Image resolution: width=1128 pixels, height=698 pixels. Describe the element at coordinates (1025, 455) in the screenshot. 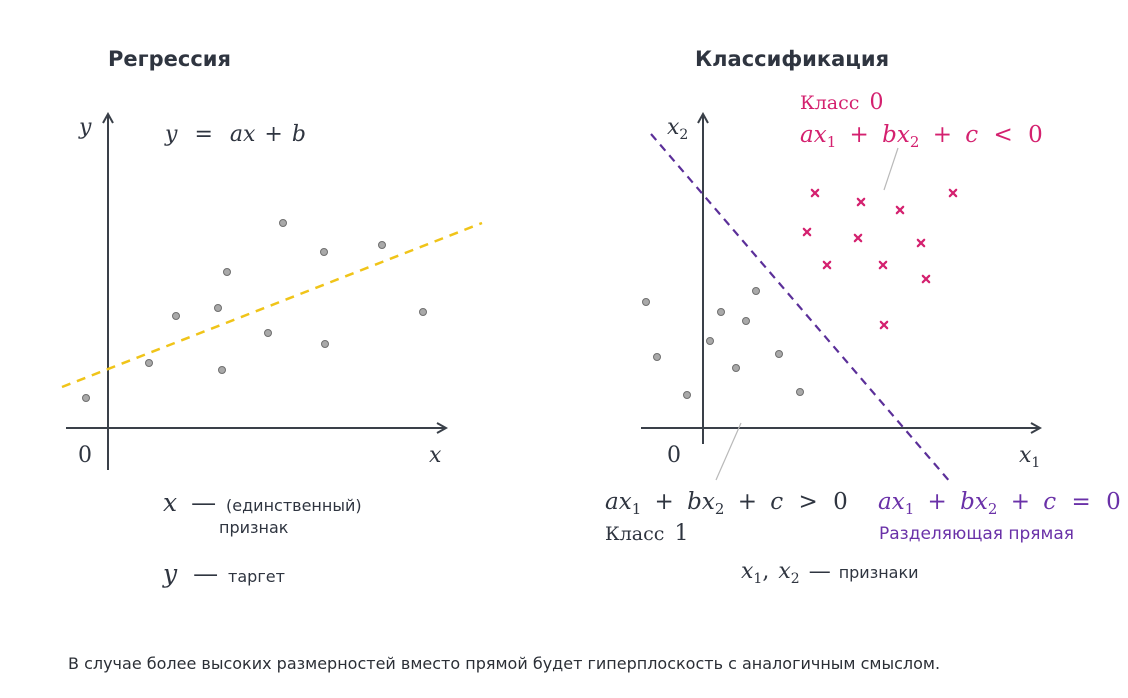

I see `x1-axis-label-base: x` at that location.